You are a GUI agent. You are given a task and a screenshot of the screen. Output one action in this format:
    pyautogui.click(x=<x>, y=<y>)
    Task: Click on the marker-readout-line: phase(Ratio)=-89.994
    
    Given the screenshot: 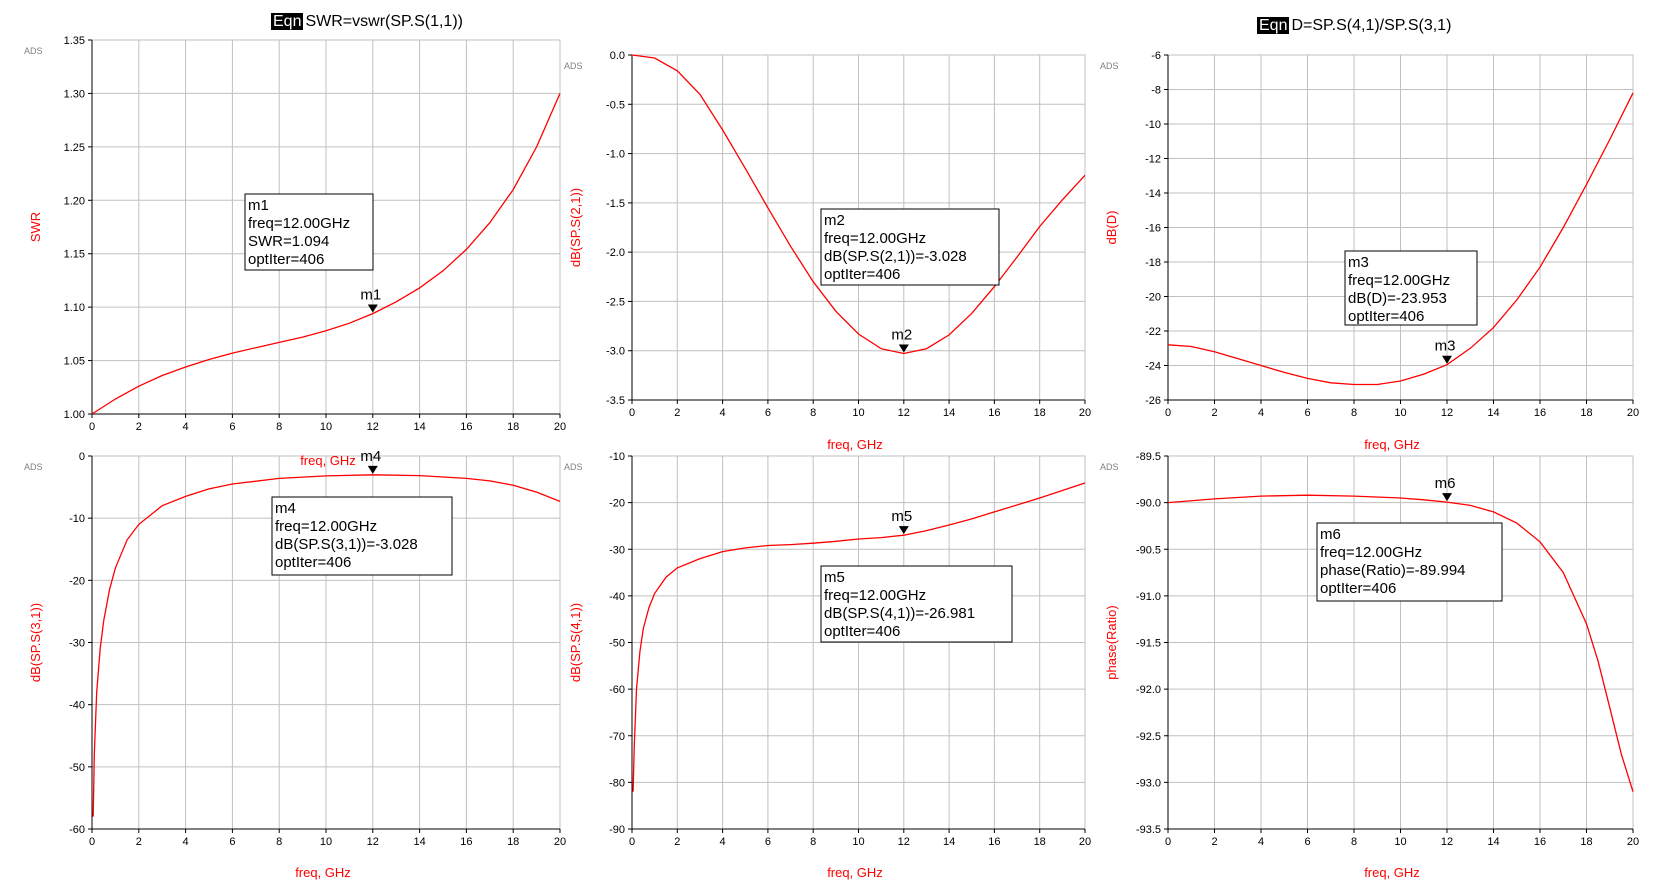 What is the action you would take?
    pyautogui.click(x=1393, y=570)
    